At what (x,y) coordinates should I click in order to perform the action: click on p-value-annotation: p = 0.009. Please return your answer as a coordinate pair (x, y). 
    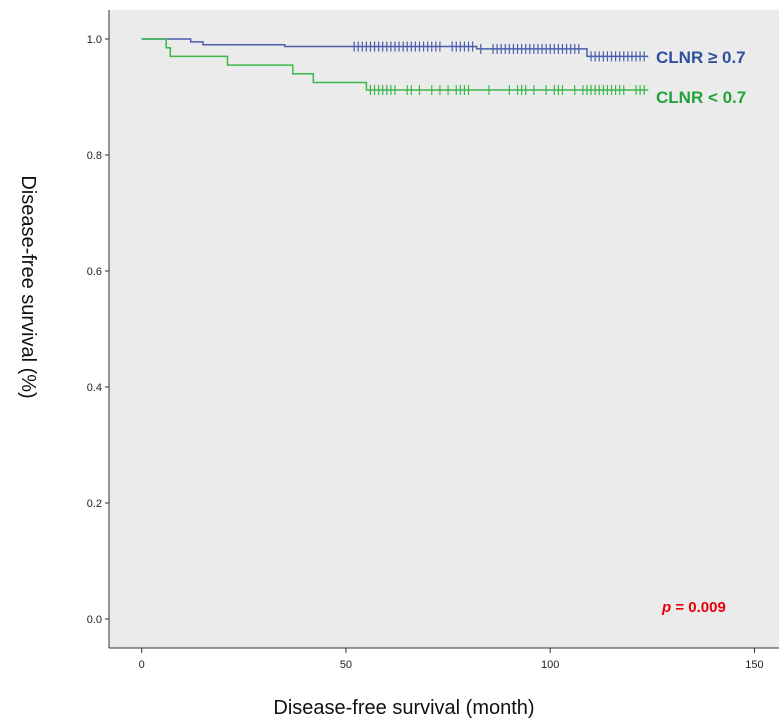
    Looking at the image, I should click on (693, 607).